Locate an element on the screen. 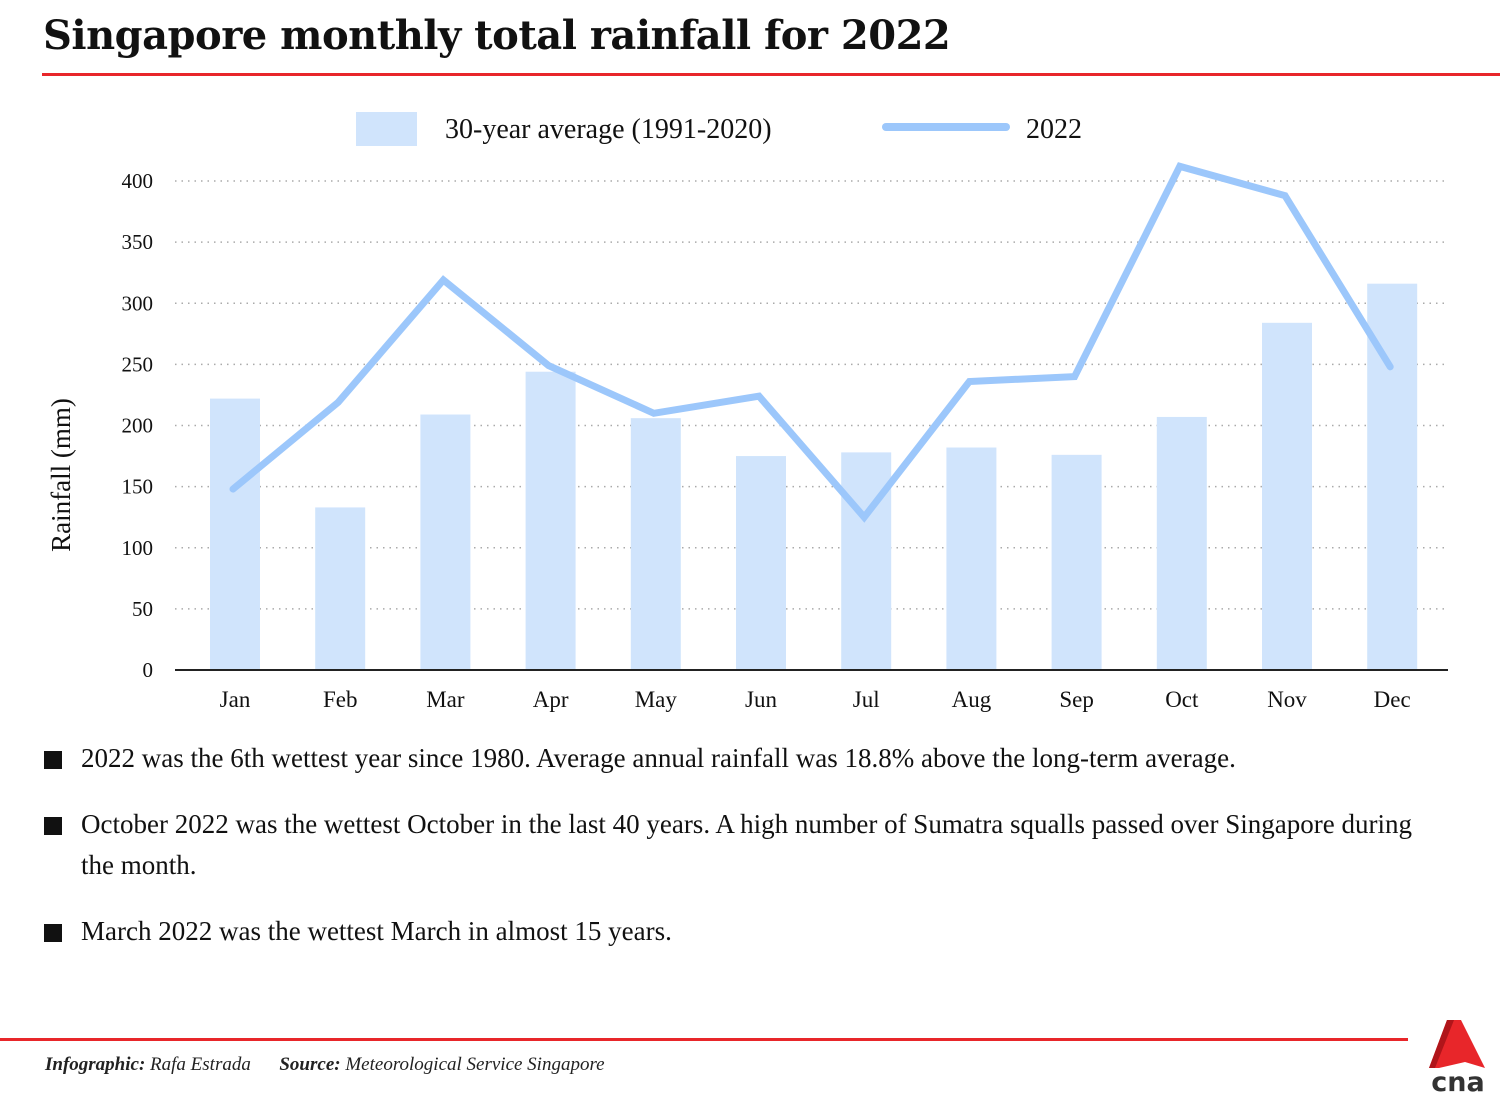  y-tick-label: 400 is located at coordinates (138, 181).